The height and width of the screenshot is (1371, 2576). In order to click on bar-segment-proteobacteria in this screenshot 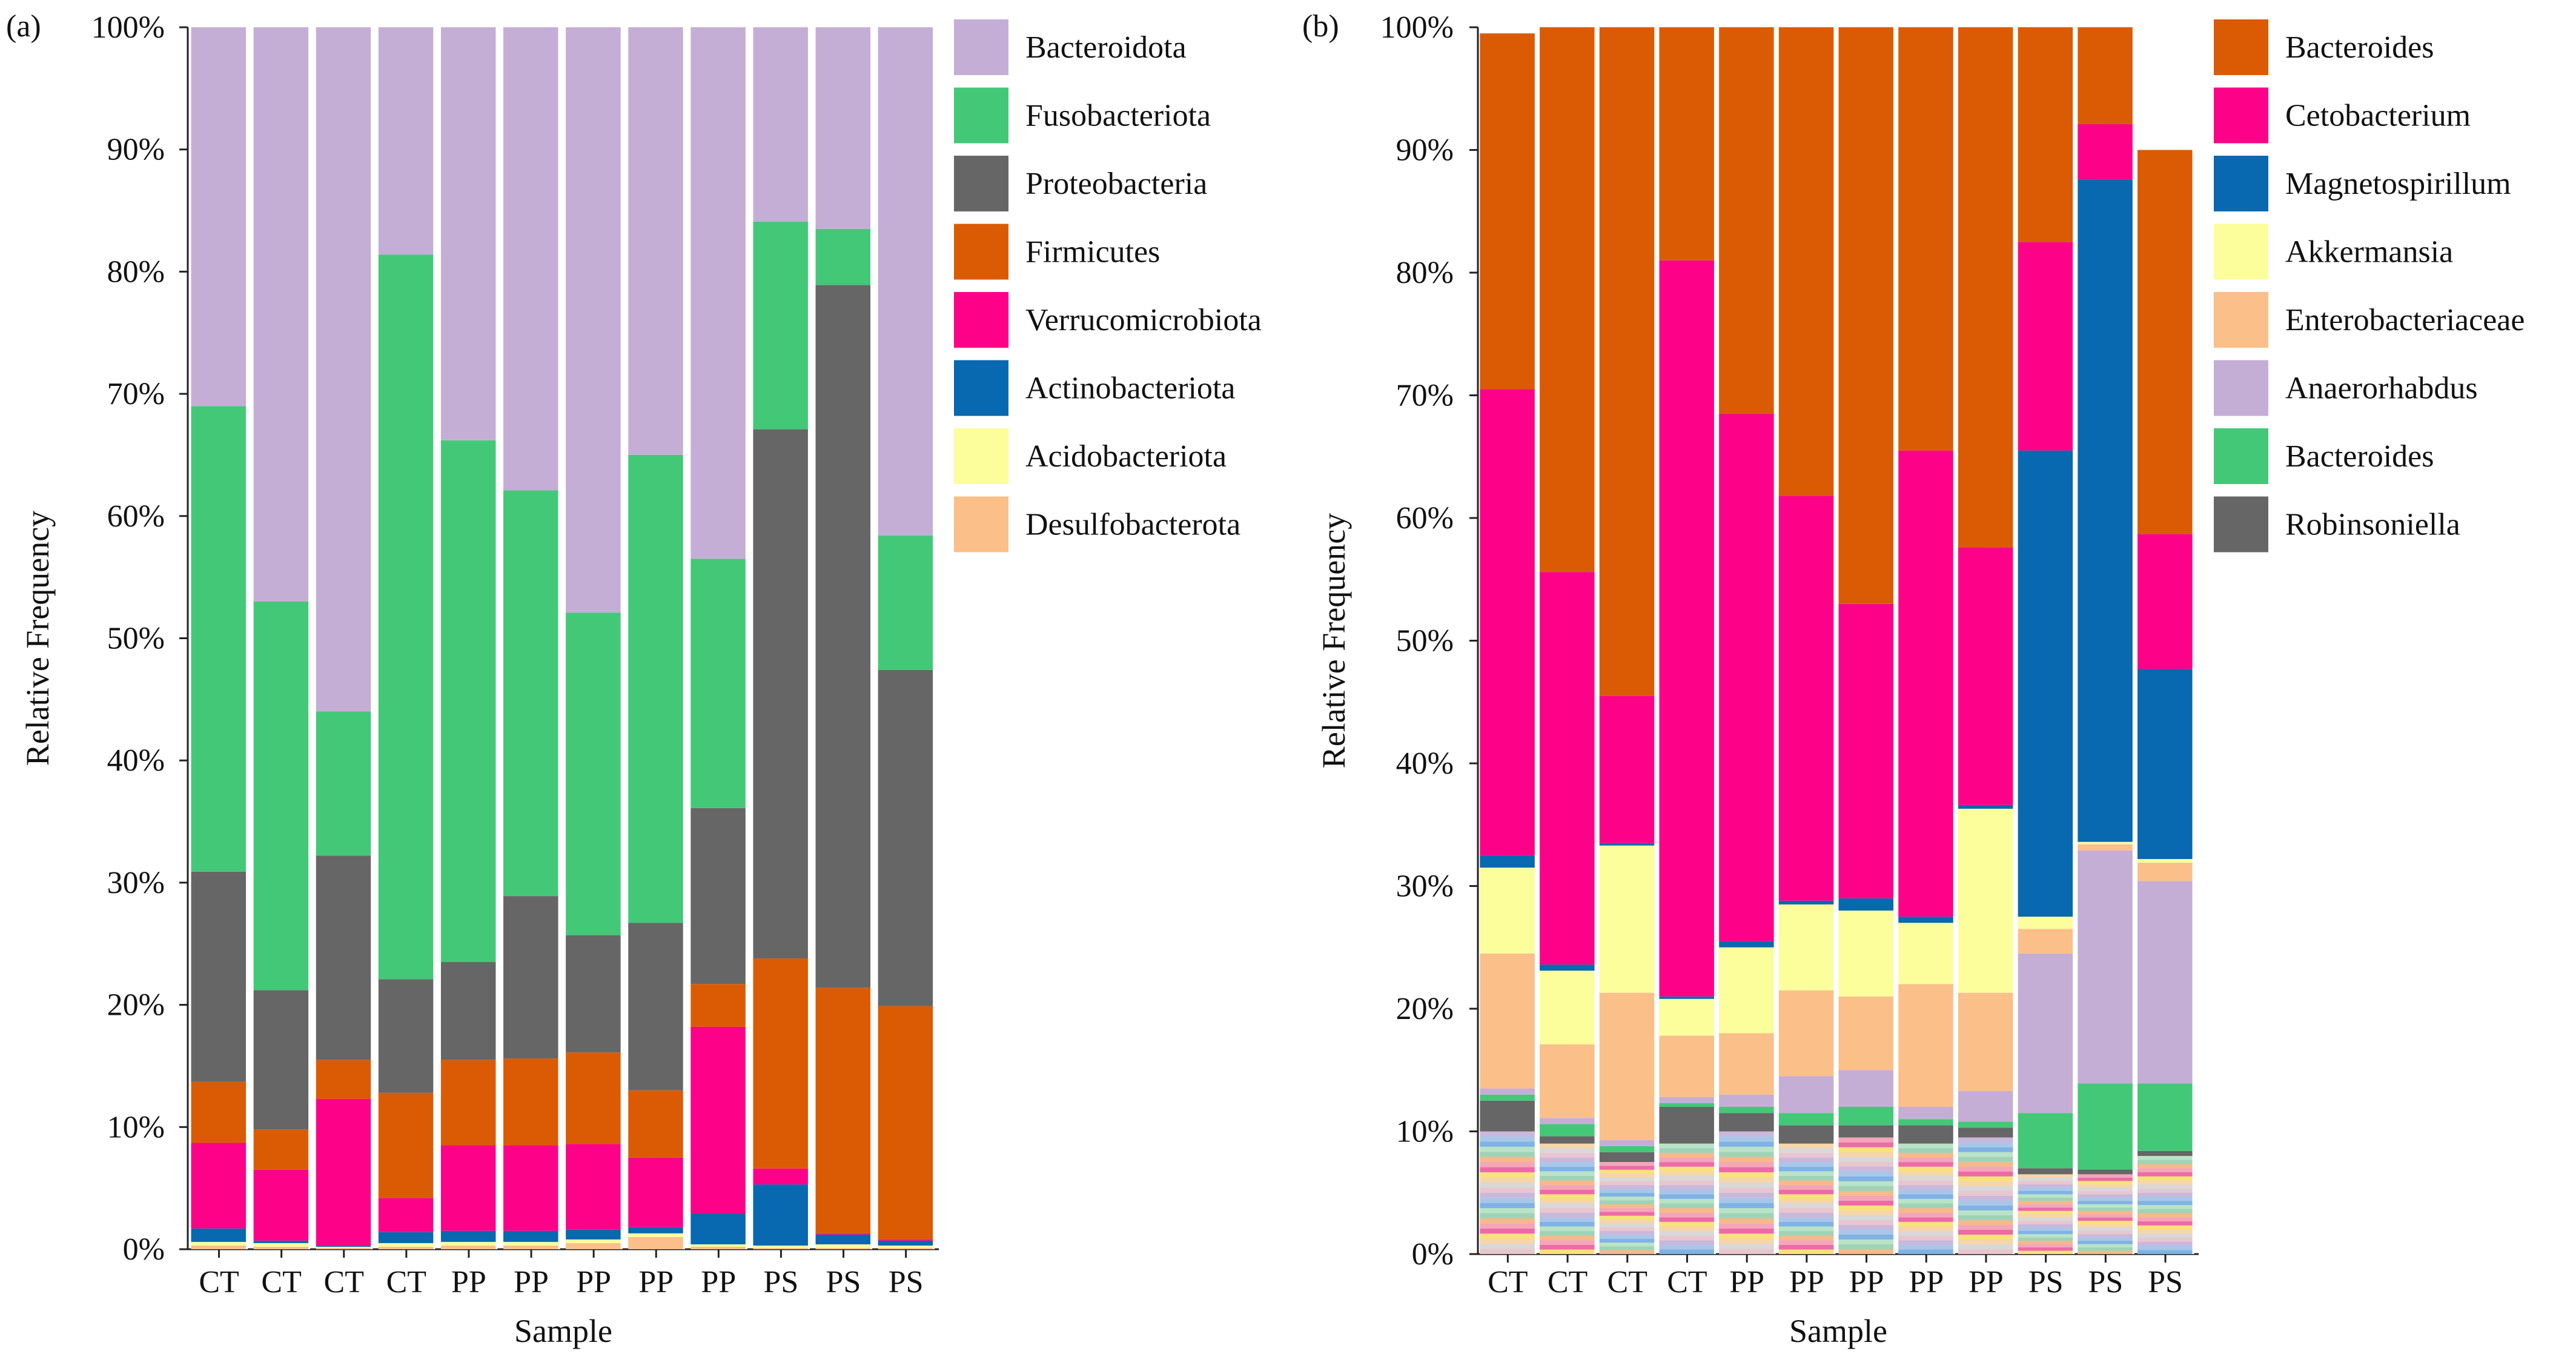, I will do `click(406, 1036)`.